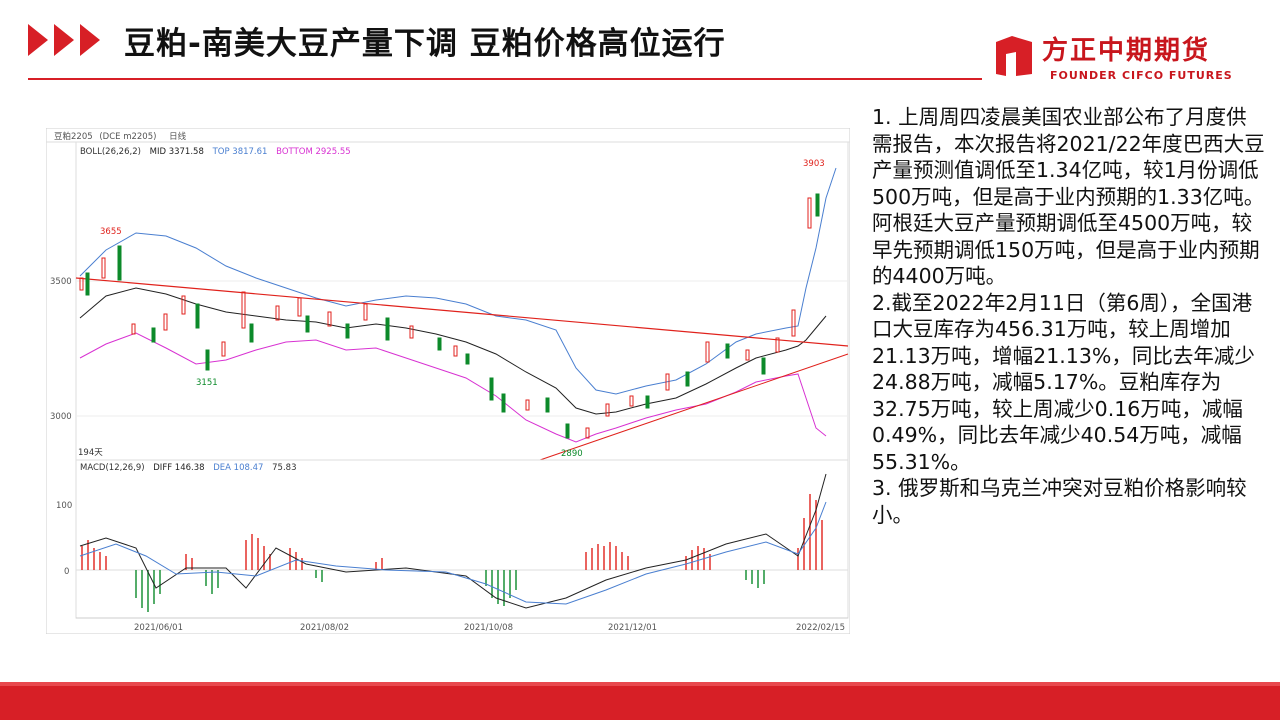 This screenshot has width=1280, height=720. Describe the element at coordinates (73, 136) in the screenshot. I see `instrument-label: 豆粕2205` at that location.